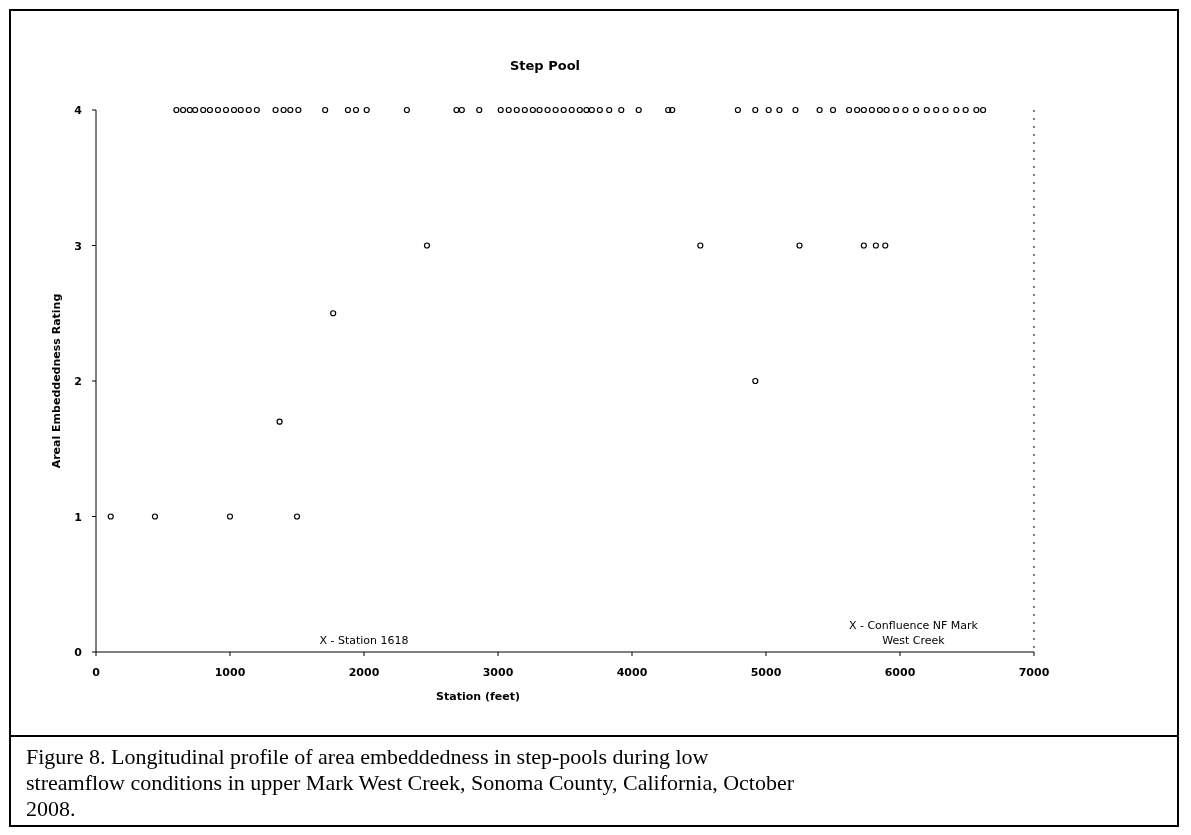  What do you see at coordinates (230, 672) in the screenshot?
I see `x-tick-label: 1000` at bounding box center [230, 672].